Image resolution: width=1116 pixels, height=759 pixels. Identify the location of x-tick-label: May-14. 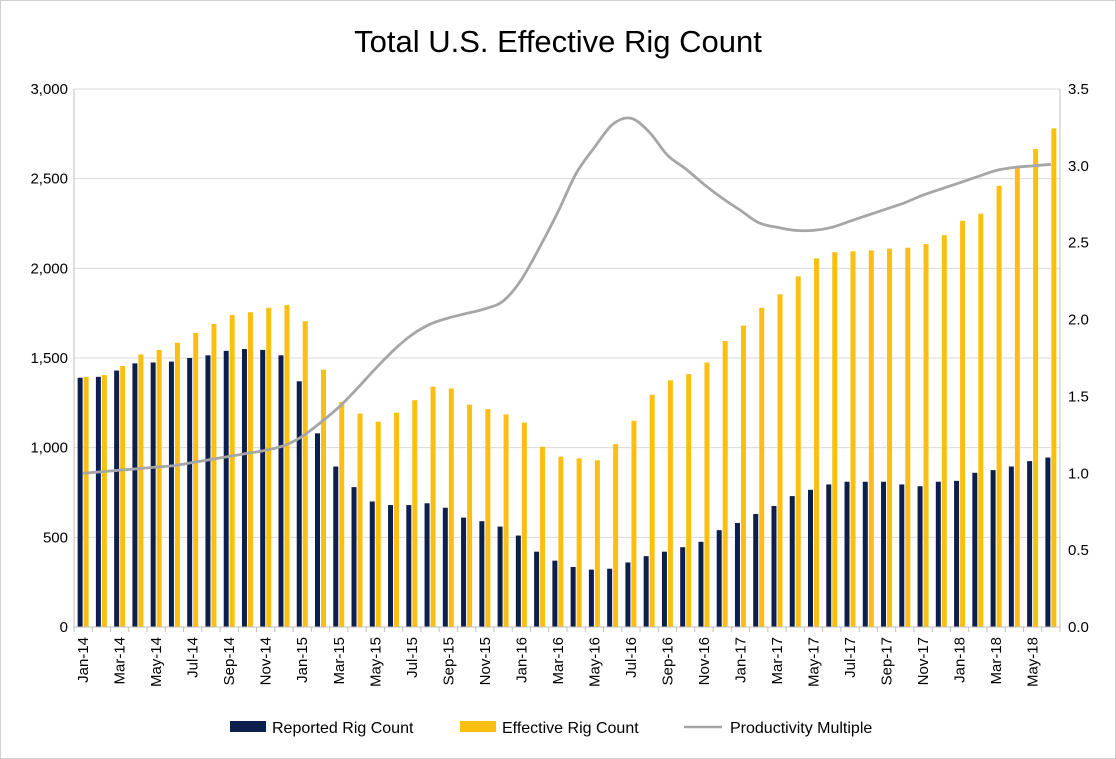
(156, 662).